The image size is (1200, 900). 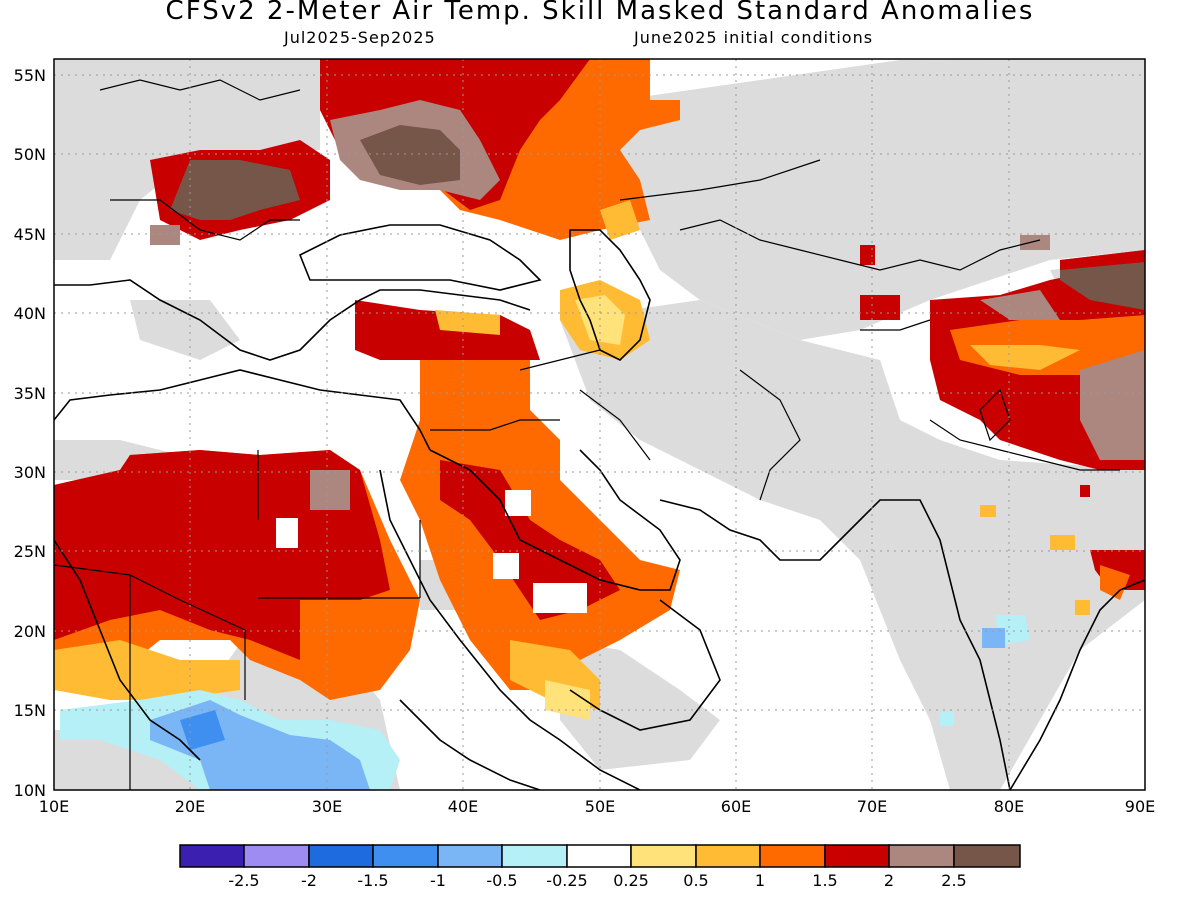 What do you see at coordinates (30, 710) in the screenshot?
I see `y-tick-15N: 15N` at bounding box center [30, 710].